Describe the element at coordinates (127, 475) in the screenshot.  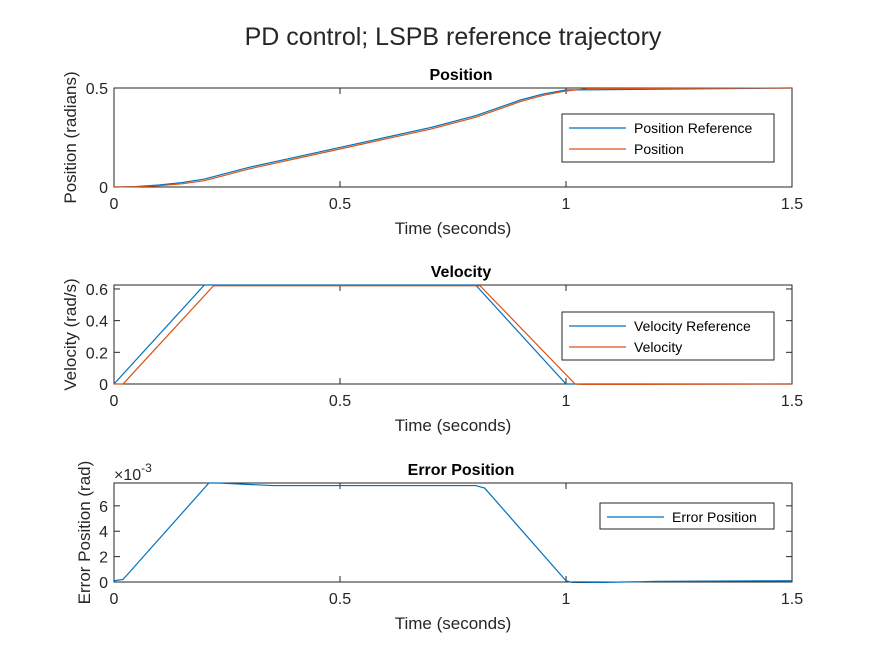
I see `exponent-base: ×10` at that location.